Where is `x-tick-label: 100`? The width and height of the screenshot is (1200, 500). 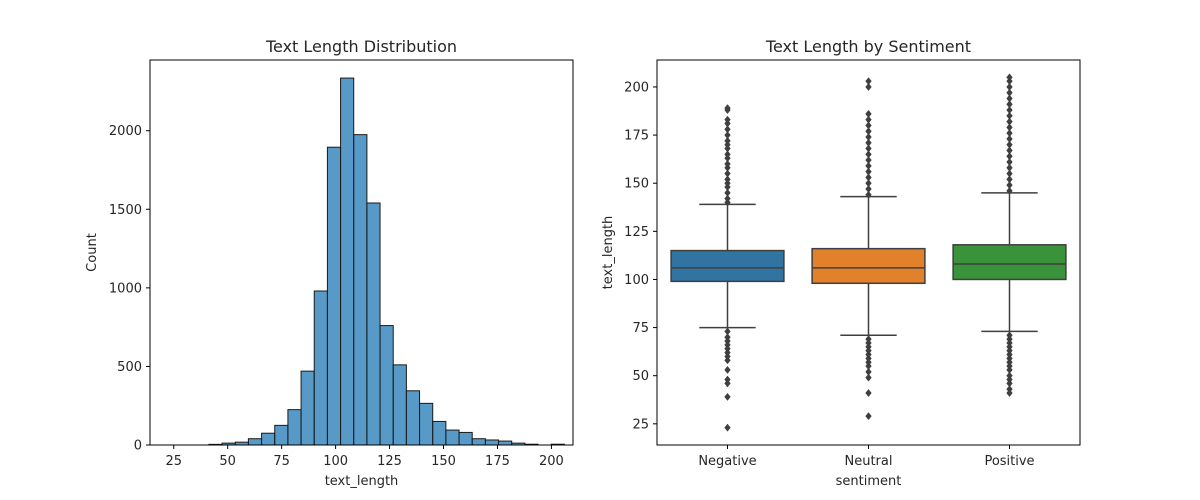 x-tick-label: 100 is located at coordinates (335, 461).